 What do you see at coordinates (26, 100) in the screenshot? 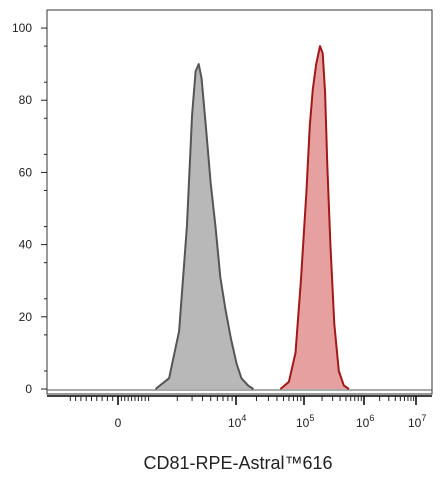
I see `y-tick-label: 80` at bounding box center [26, 100].